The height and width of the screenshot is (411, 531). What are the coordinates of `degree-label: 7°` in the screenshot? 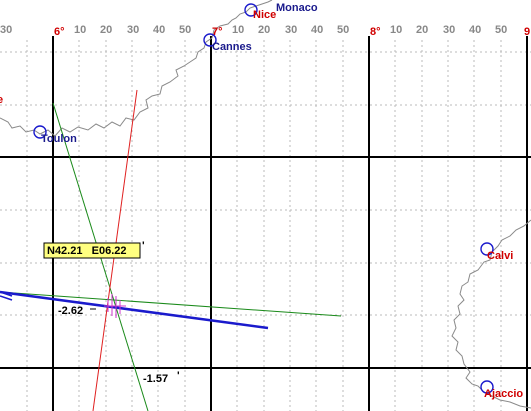 It's located at (217, 32).